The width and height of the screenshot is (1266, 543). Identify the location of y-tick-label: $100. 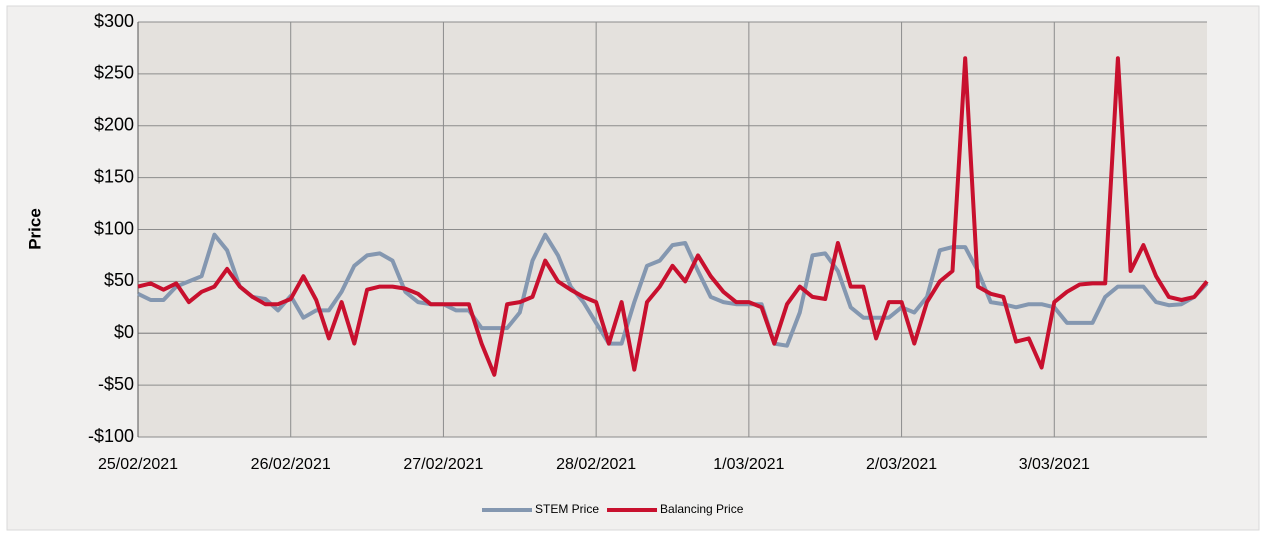
(114, 228).